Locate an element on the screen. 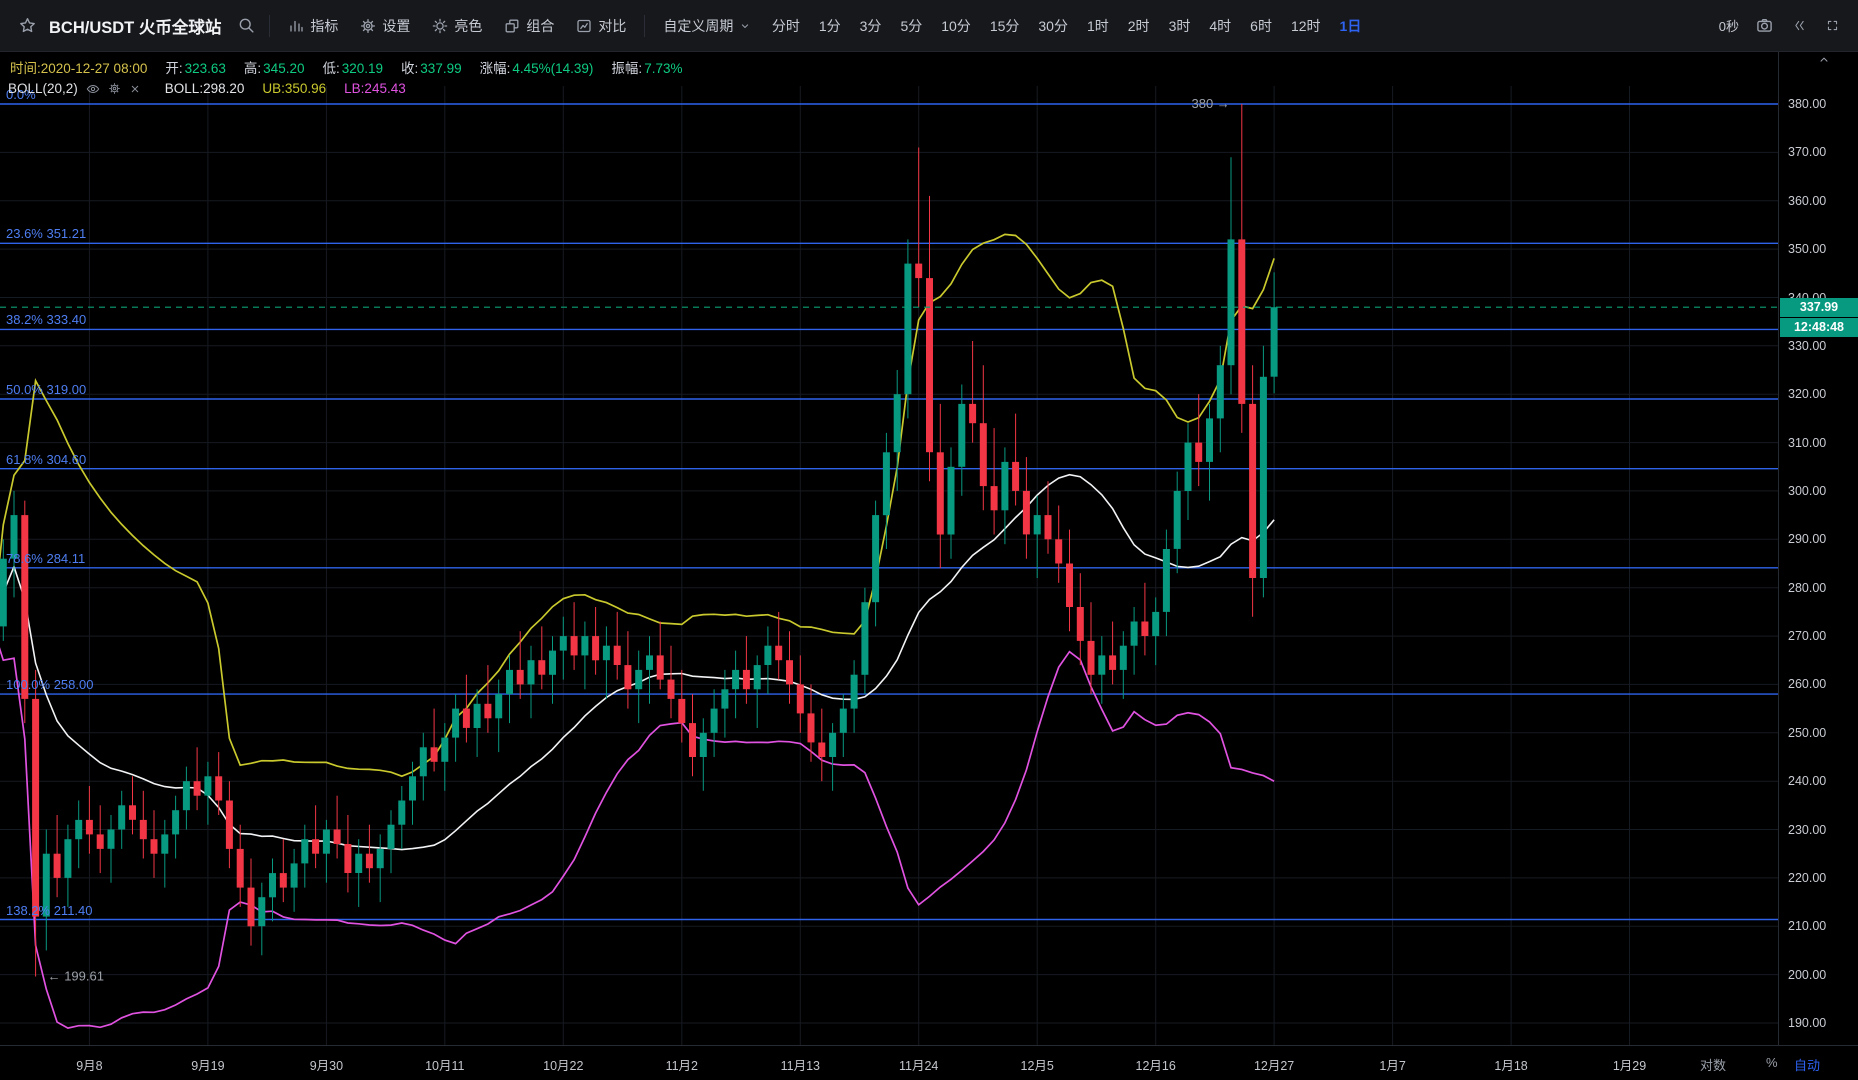 The image size is (1858, 1080). time-tick-label: 1月18 is located at coordinates (1511, 1066).